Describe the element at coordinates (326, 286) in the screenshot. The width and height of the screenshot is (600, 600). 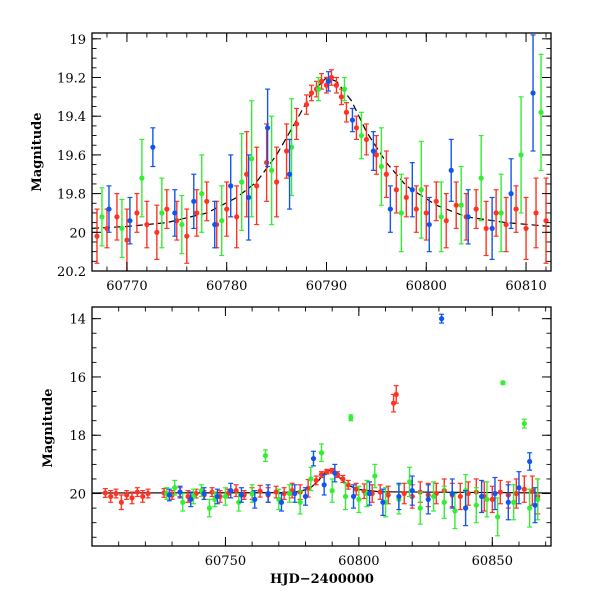
I see `x-tick-label: 60790` at that location.